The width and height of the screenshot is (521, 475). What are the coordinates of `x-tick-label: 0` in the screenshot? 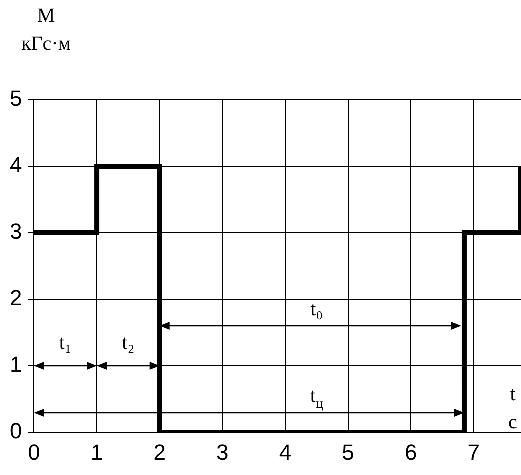 It's located at (34, 452).